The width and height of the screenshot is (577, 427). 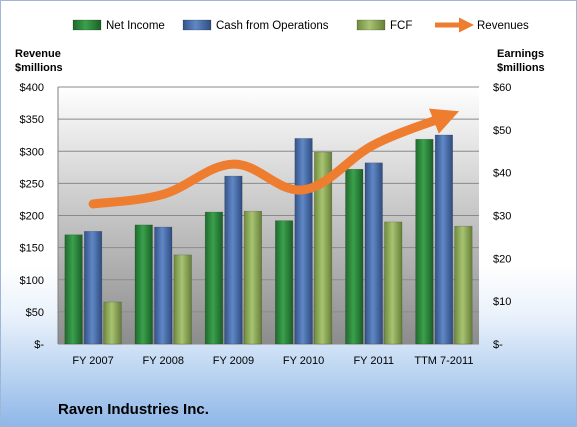 I want to click on left-axis-title: Revenue $millions, so click(x=39, y=61).